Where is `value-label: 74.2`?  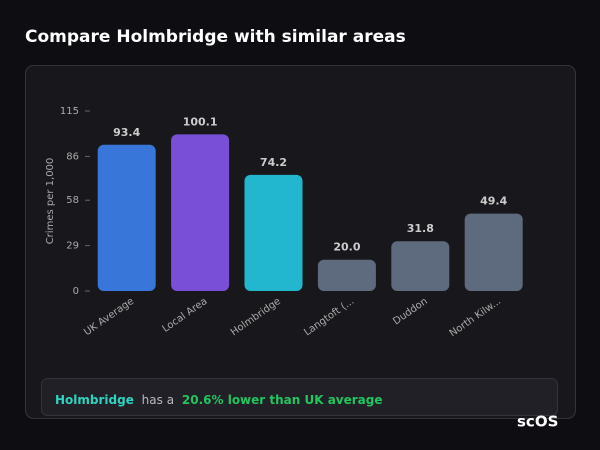 value-label: 74.2 is located at coordinates (273, 162).